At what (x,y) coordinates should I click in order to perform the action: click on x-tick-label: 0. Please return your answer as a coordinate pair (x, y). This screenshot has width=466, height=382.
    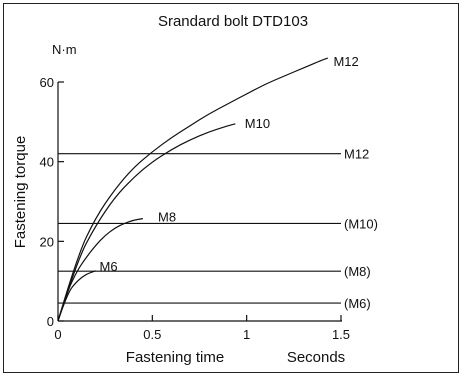
    Looking at the image, I should click on (57, 334).